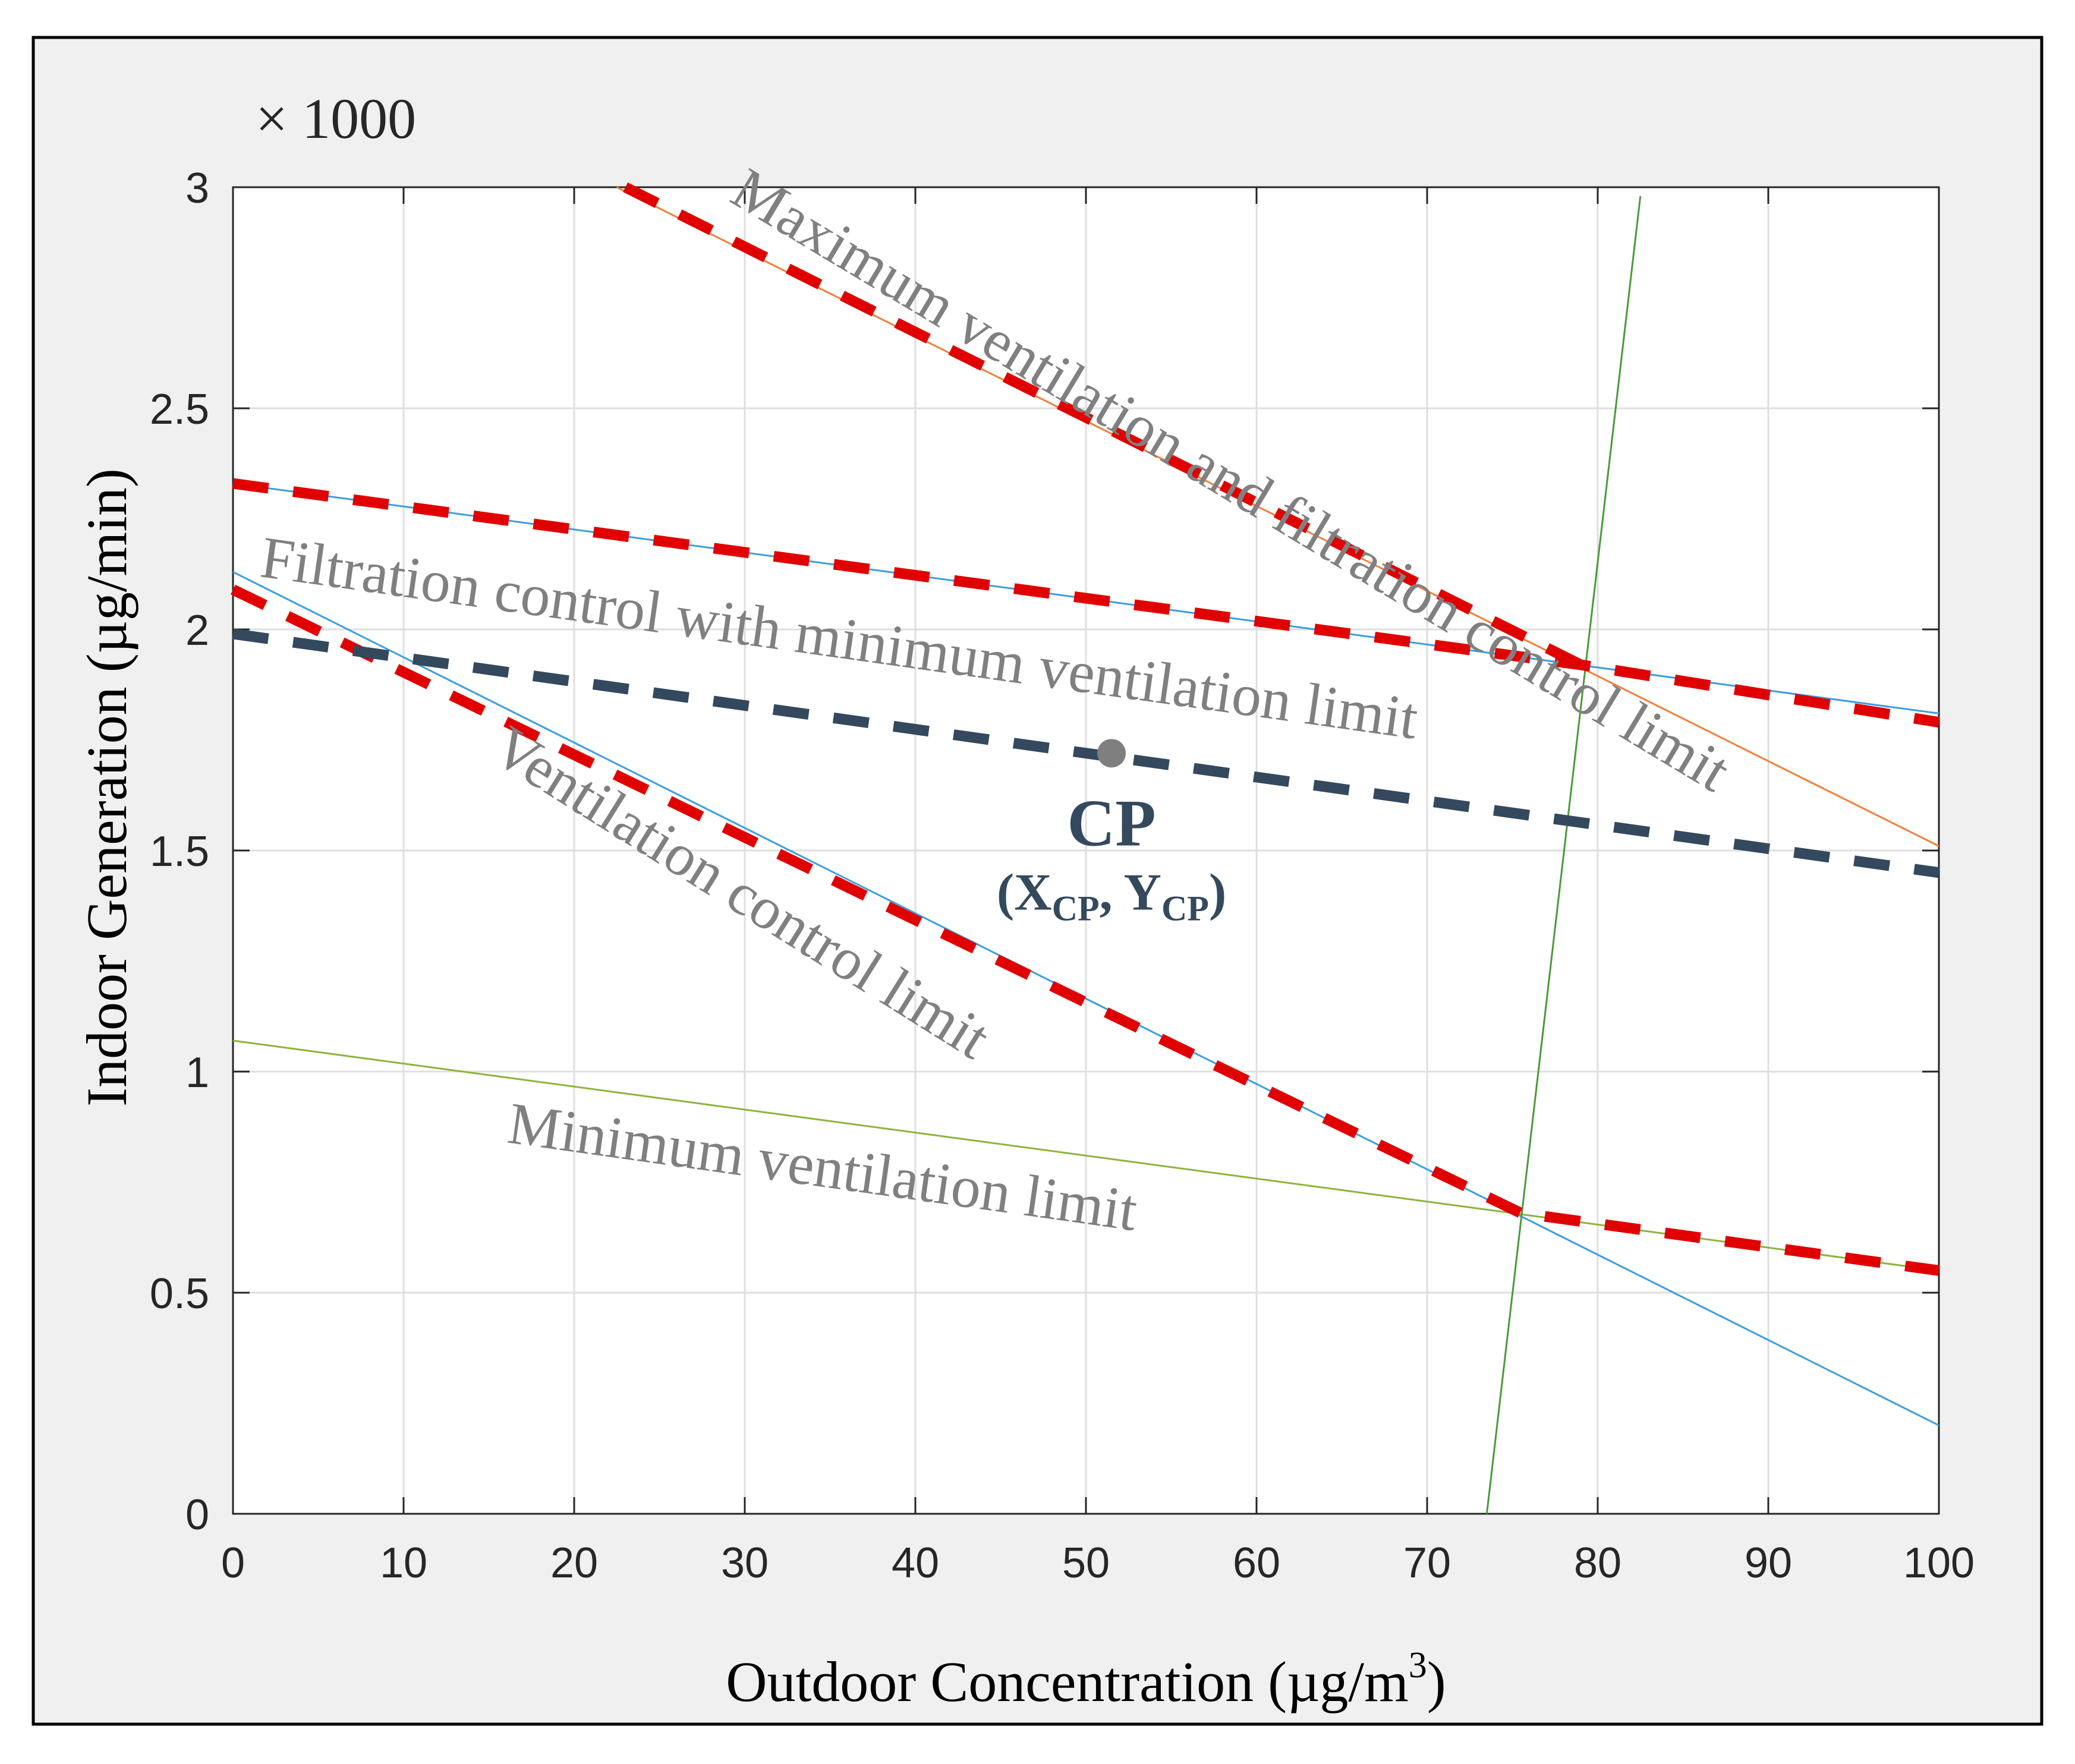 Image resolution: width=2075 pixels, height=1764 pixels. What do you see at coordinates (1111, 896) in the screenshot?
I see `cp-coordinate-label: (XCP, YCP)` at bounding box center [1111, 896].